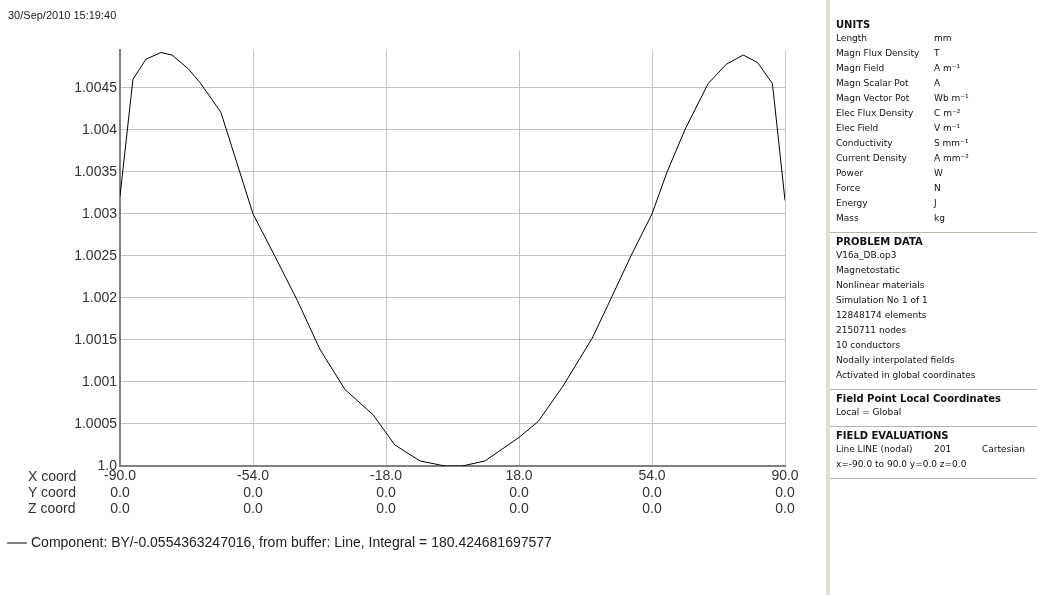 Image resolution: width=1037 pixels, height=595 pixels. What do you see at coordinates (888, 188) in the screenshot?
I see `text: Force N` at bounding box center [888, 188].